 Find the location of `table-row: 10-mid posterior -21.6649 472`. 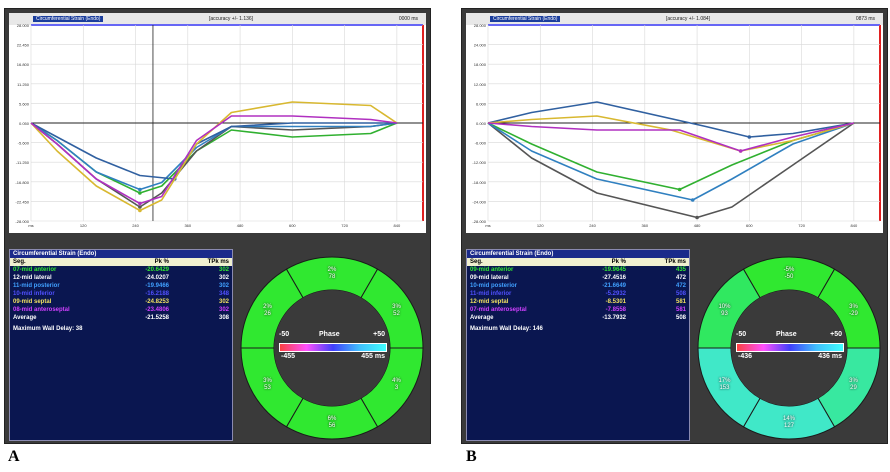

table-row: 10-mid posterior -21.6649 472 is located at coordinates (578, 286).